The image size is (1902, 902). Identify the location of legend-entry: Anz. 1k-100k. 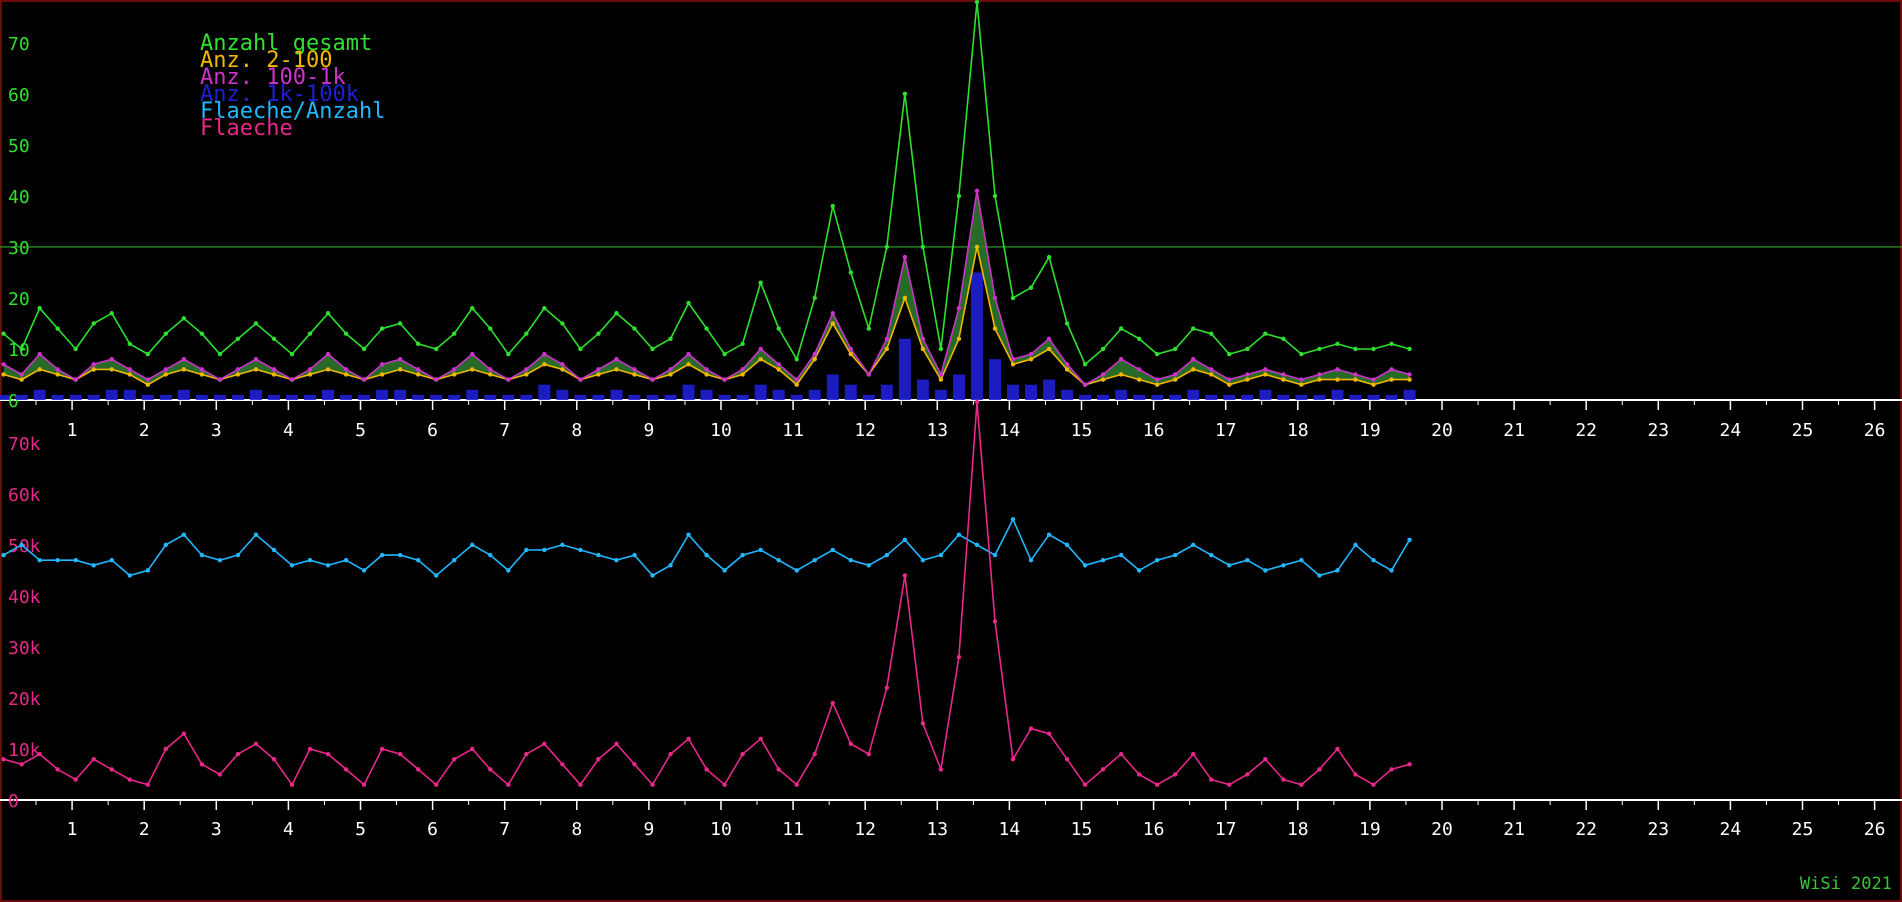
(279, 94).